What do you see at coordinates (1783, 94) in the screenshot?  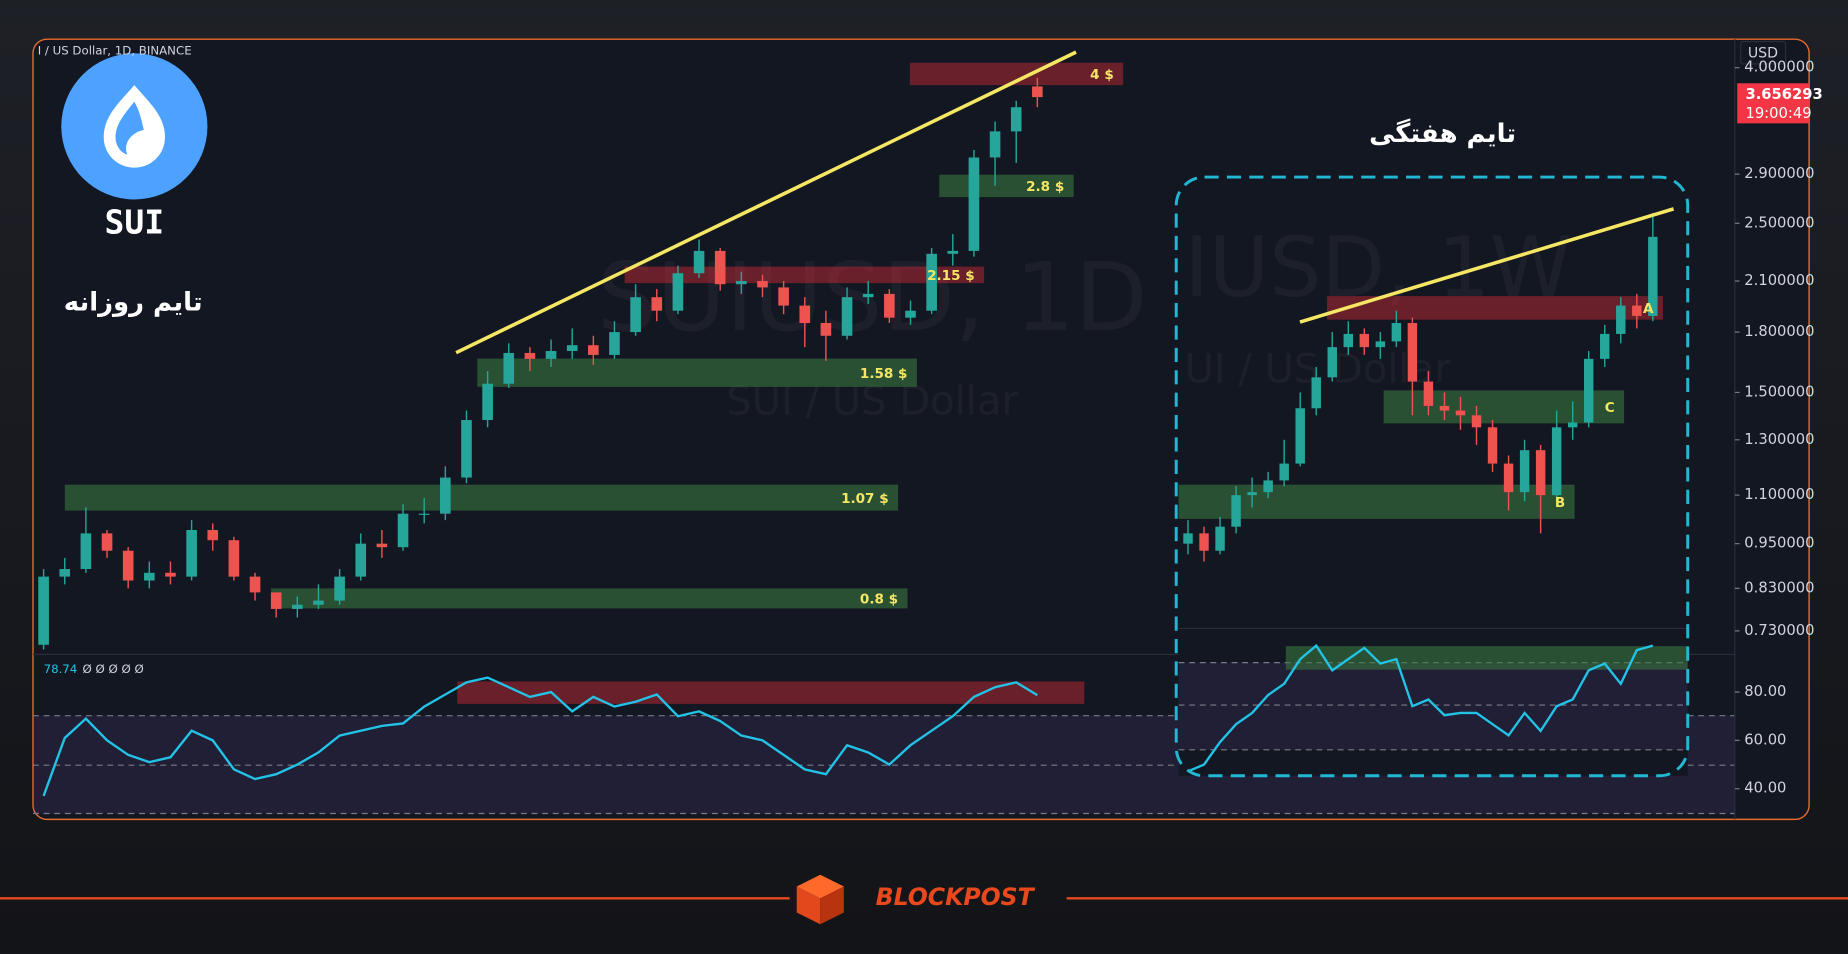 I see `last-price: 3.656293` at bounding box center [1783, 94].